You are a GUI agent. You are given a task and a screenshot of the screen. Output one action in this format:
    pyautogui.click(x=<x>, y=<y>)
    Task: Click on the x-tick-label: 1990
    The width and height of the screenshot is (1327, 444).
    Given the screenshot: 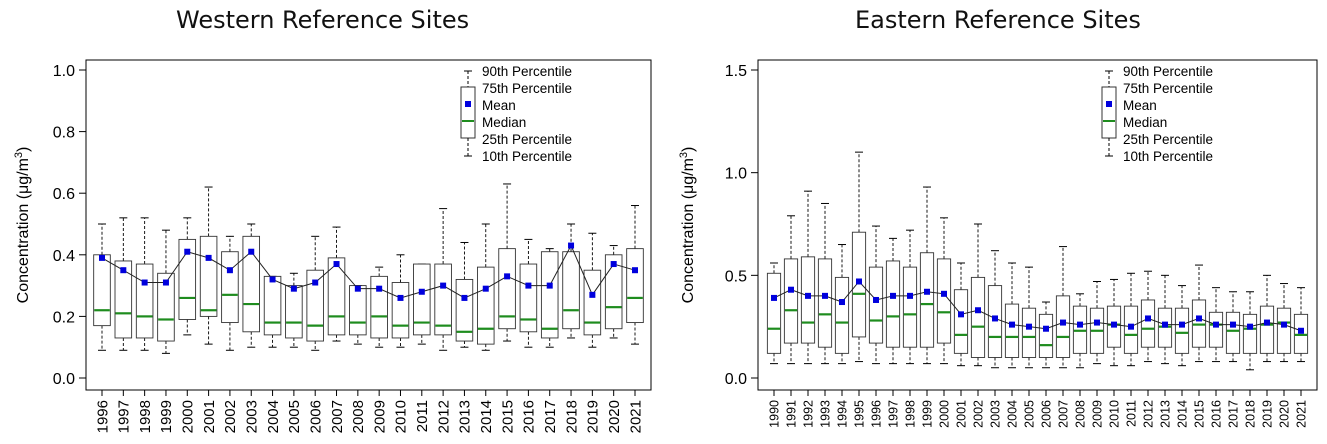 What is the action you would take?
    pyautogui.click(x=774, y=414)
    